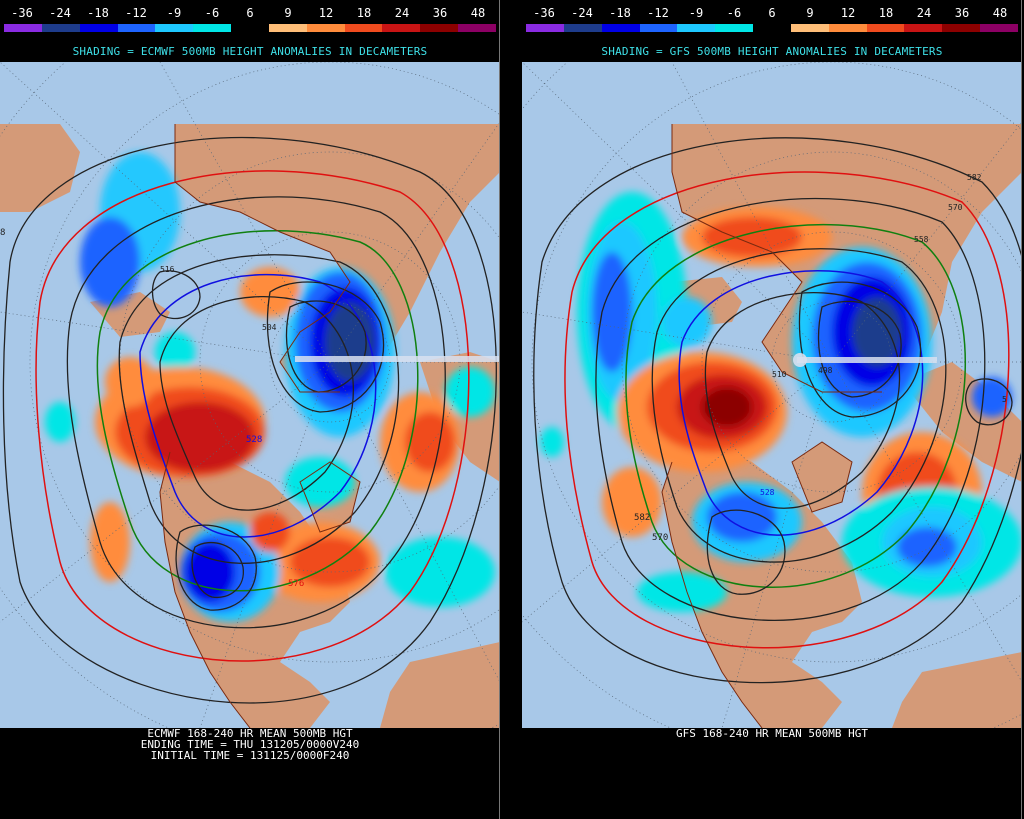 Image resolution: width=1024 pixels, height=819 pixels. What do you see at coordinates (269, 327) in the screenshot?
I see `contour-label: 504` at bounding box center [269, 327].